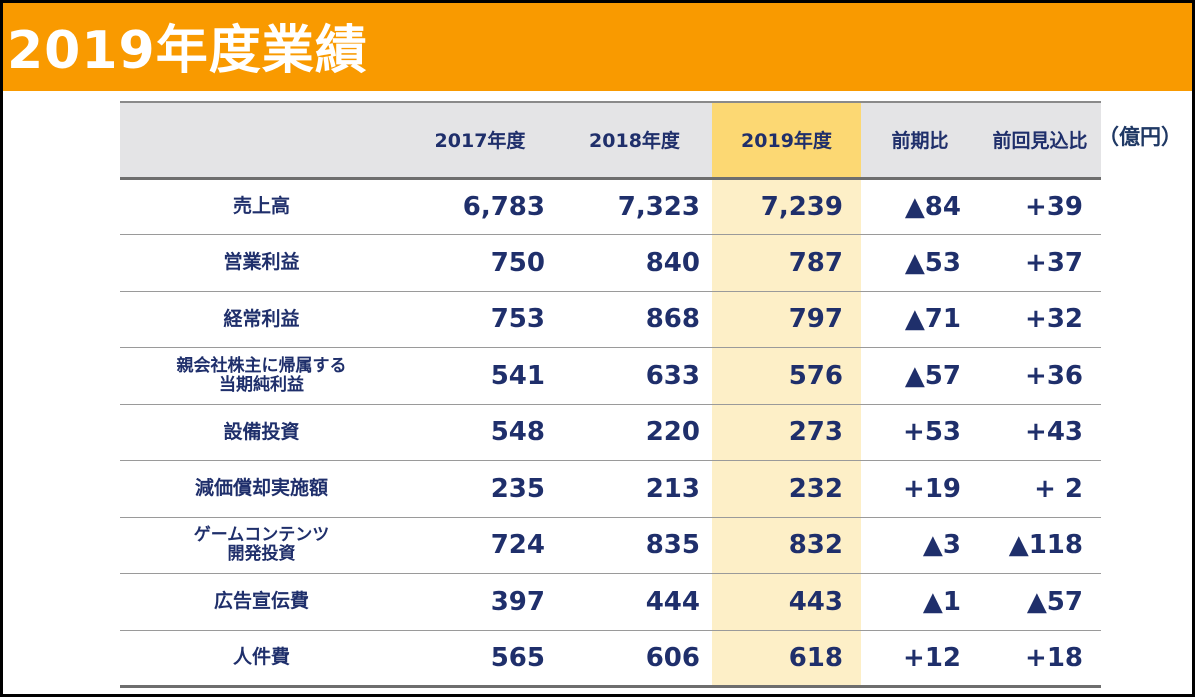 The height and width of the screenshot is (697, 1195). What do you see at coordinates (634, 602) in the screenshot?
I see `cell-2018: 444` at bounding box center [634, 602].